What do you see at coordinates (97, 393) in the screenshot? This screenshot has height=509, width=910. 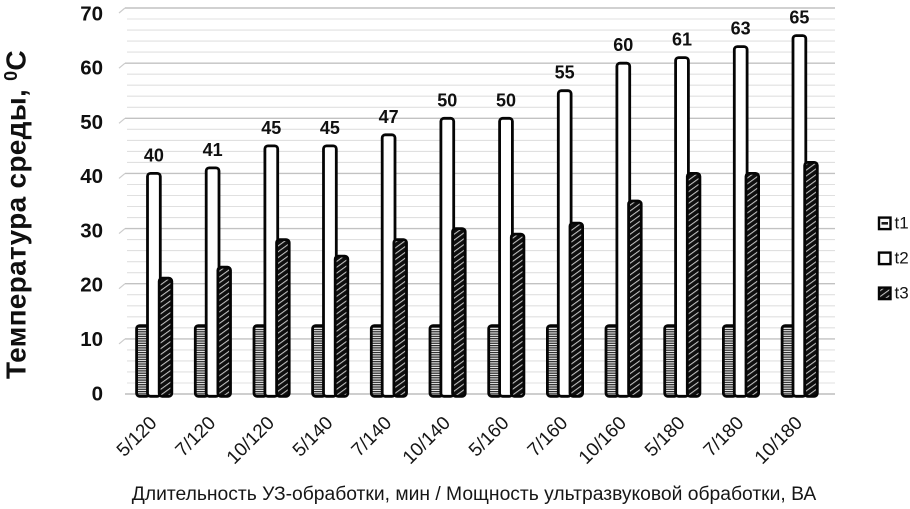 I see `svg-text: 0` at bounding box center [97, 393].